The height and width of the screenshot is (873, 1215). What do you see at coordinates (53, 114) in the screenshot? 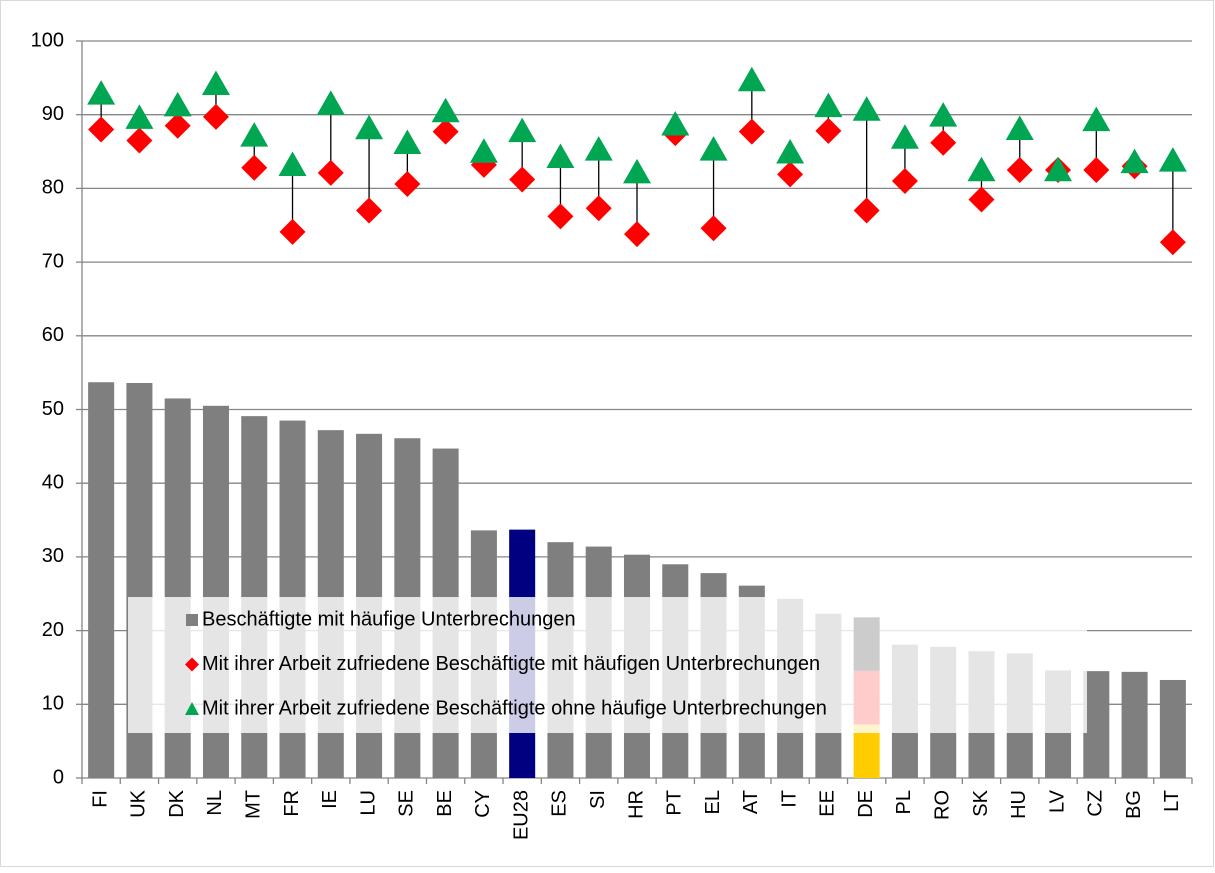
I see `y-tick-label: 90` at bounding box center [53, 114].